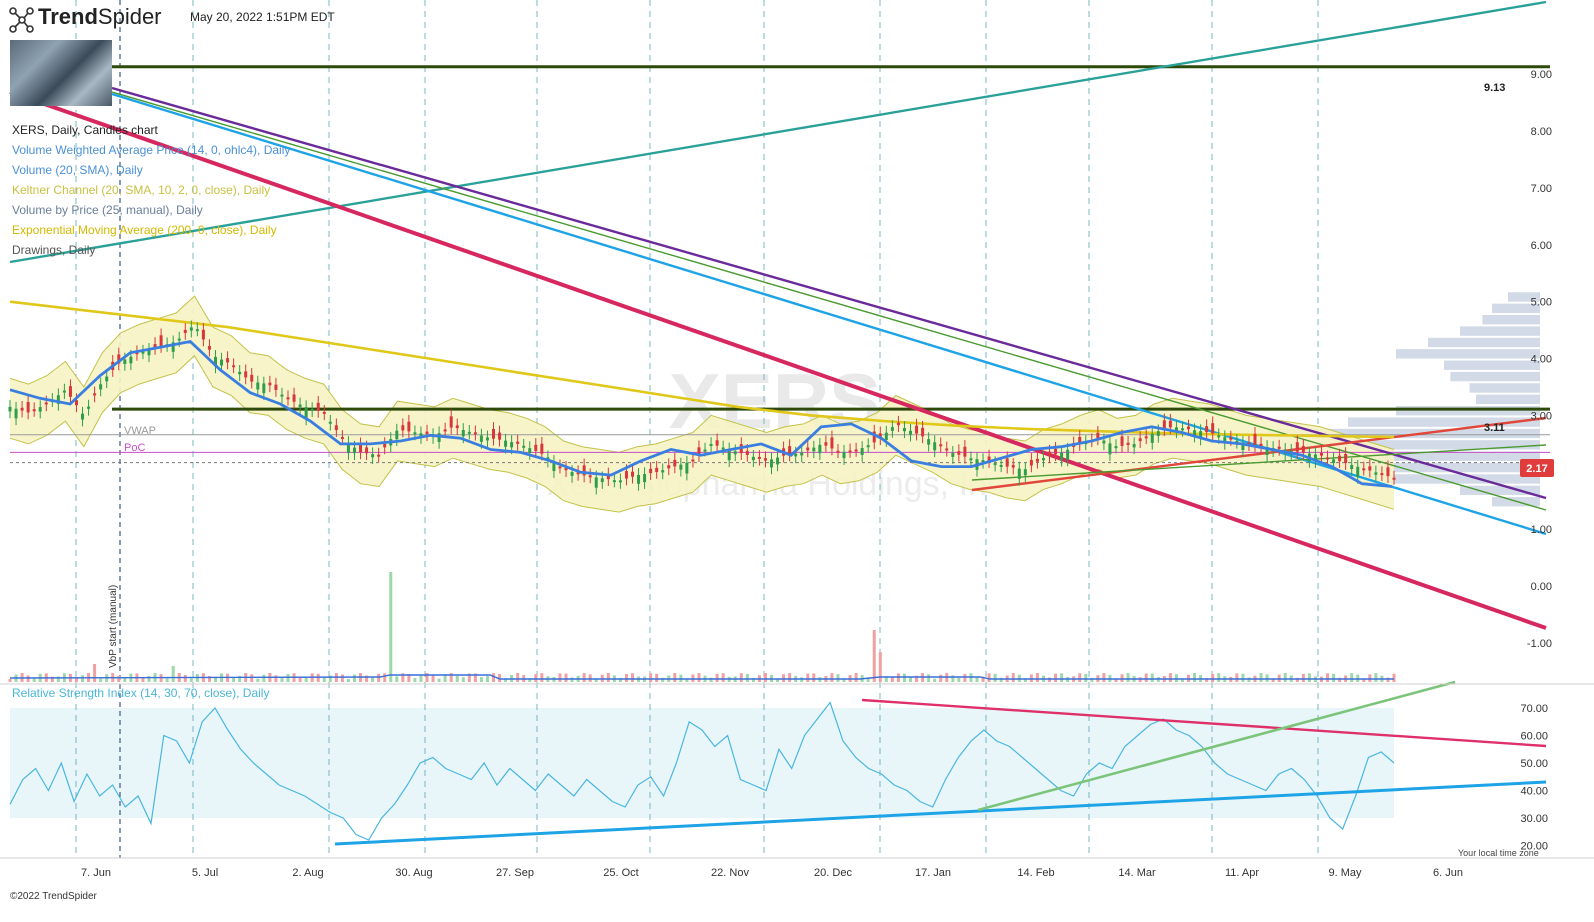  I want to click on trendline, so click(1259, 454).